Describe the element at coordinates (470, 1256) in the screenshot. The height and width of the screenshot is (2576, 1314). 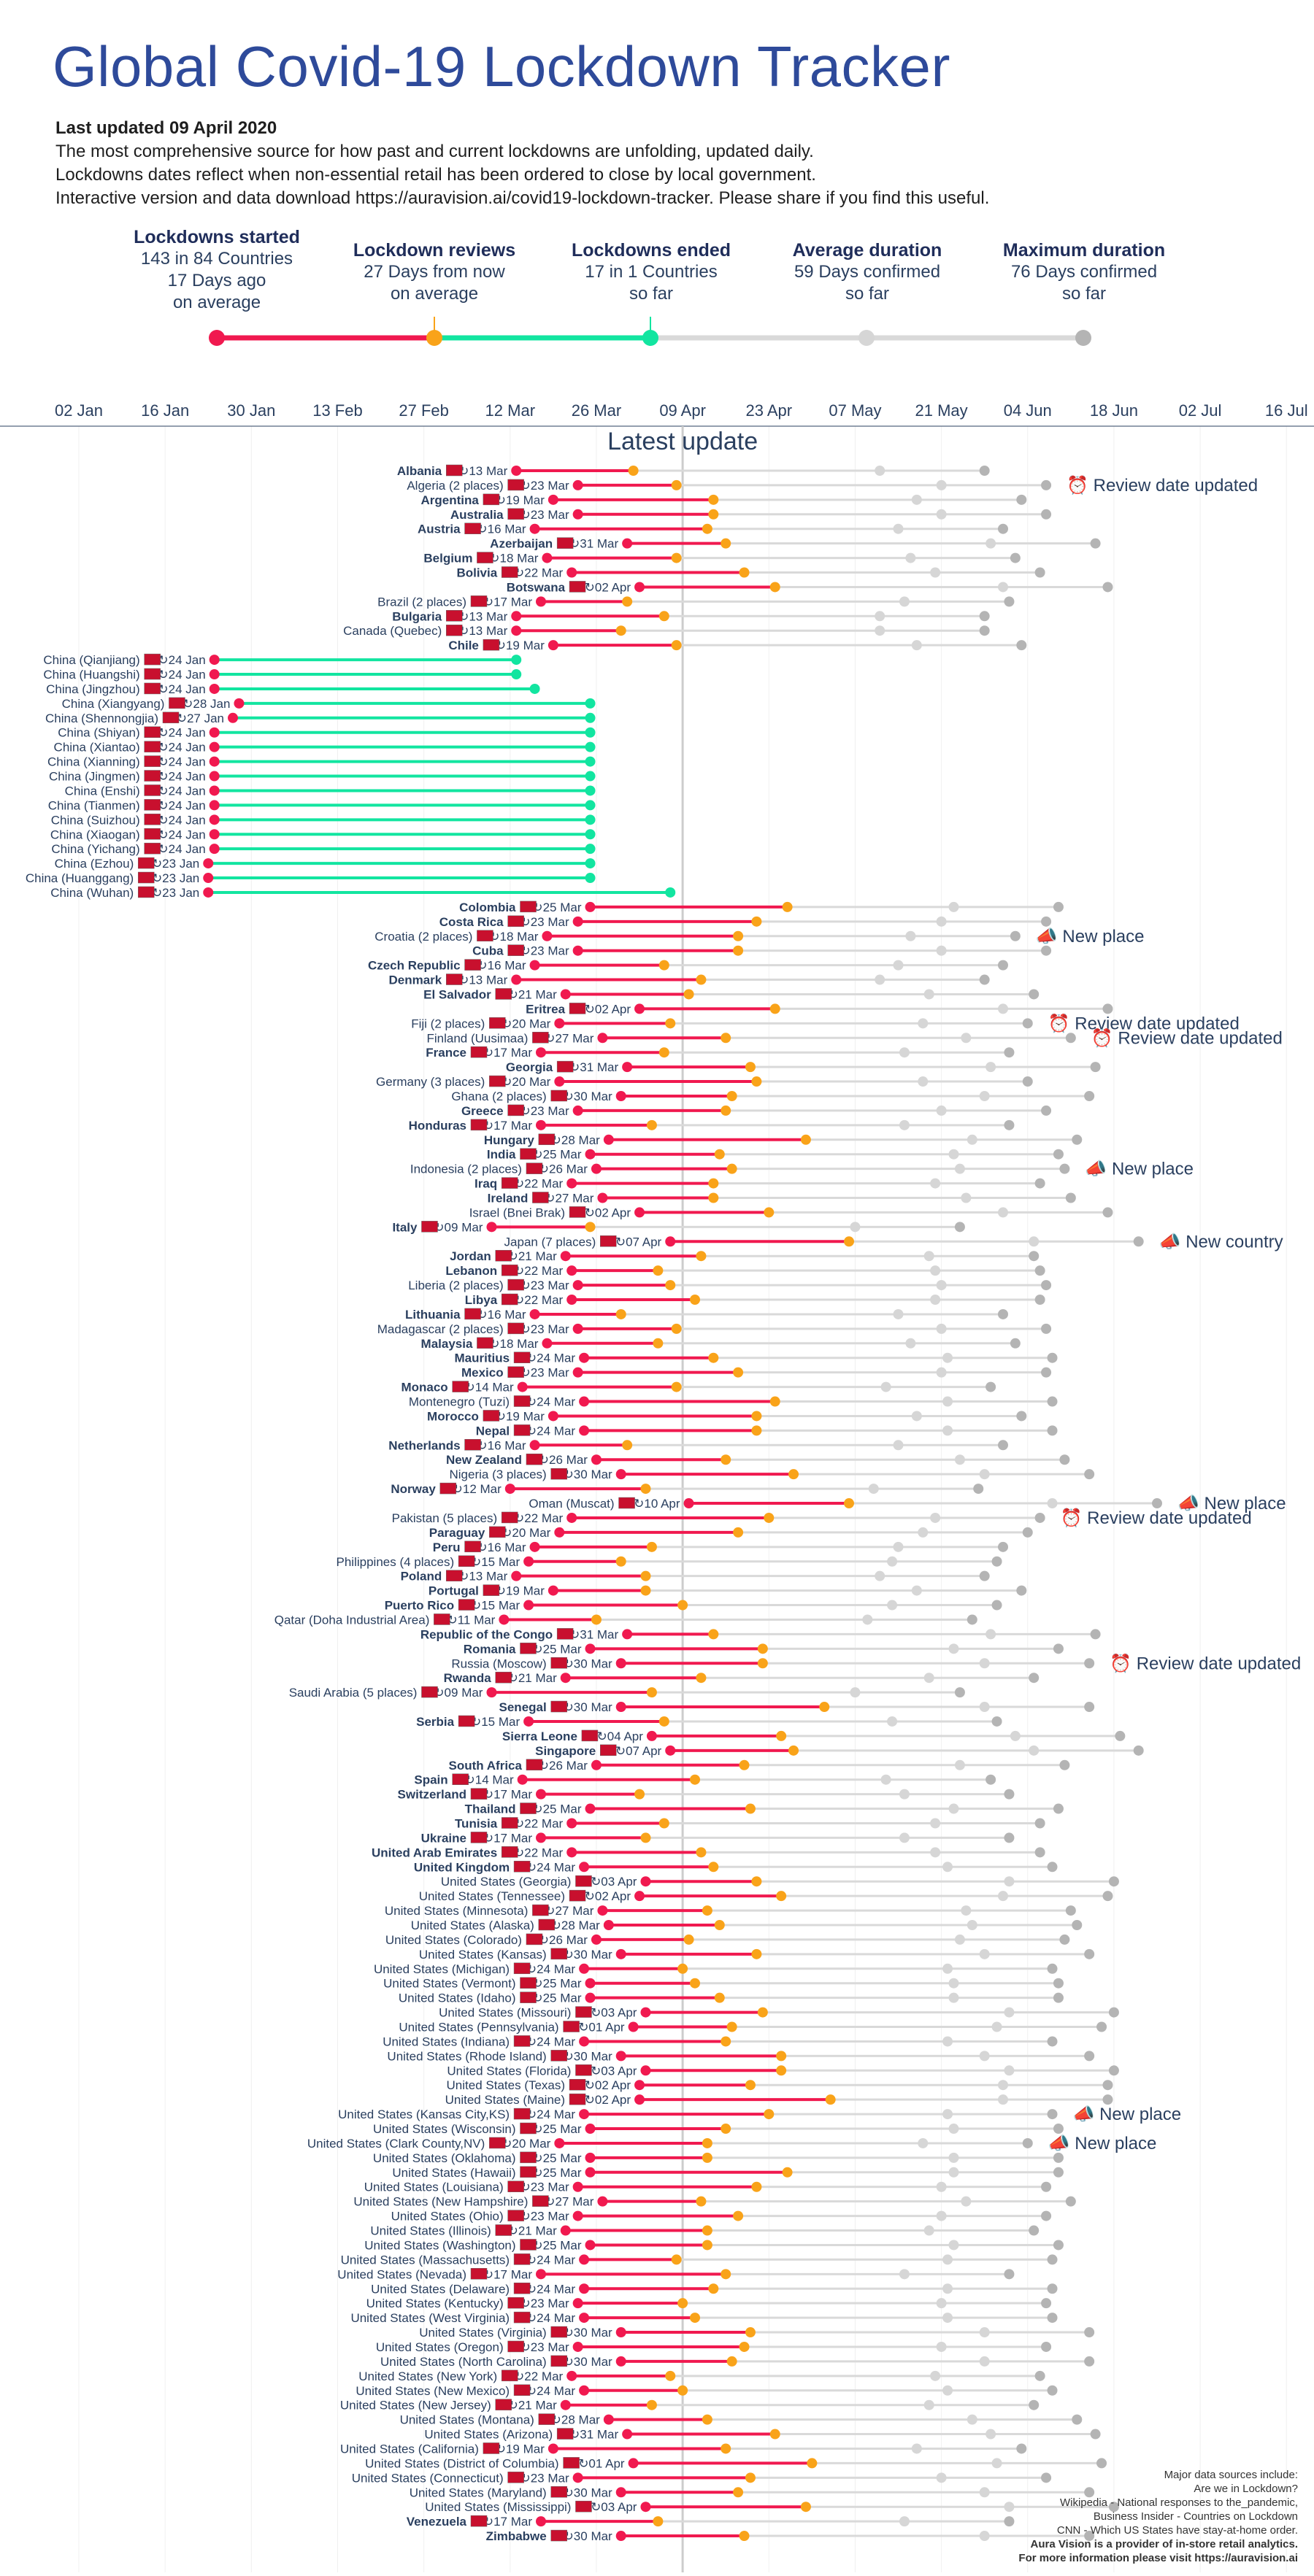
I see `row-label: Jordan` at that location.